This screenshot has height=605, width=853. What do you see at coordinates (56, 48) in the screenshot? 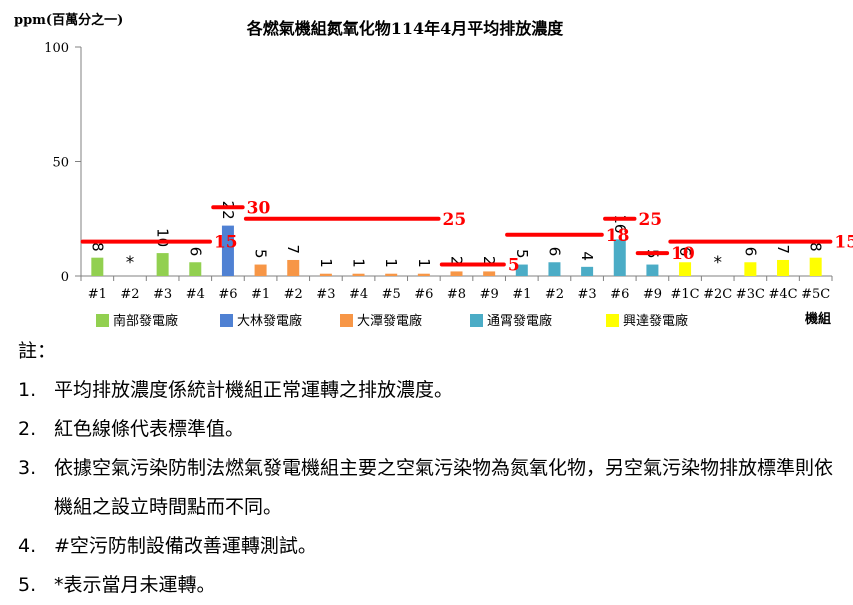
I see `y-tick-label: 100` at bounding box center [56, 48].